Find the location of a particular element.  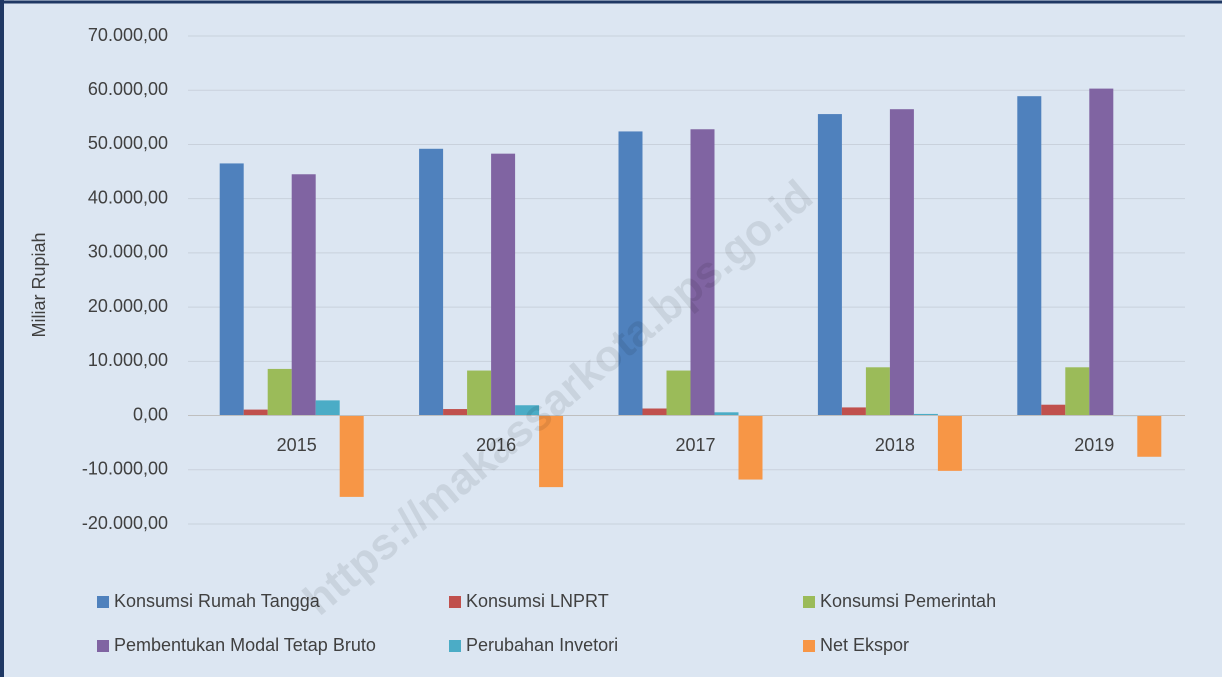

legend-label: Konsumsi Rumah Tangga is located at coordinates (217, 601).